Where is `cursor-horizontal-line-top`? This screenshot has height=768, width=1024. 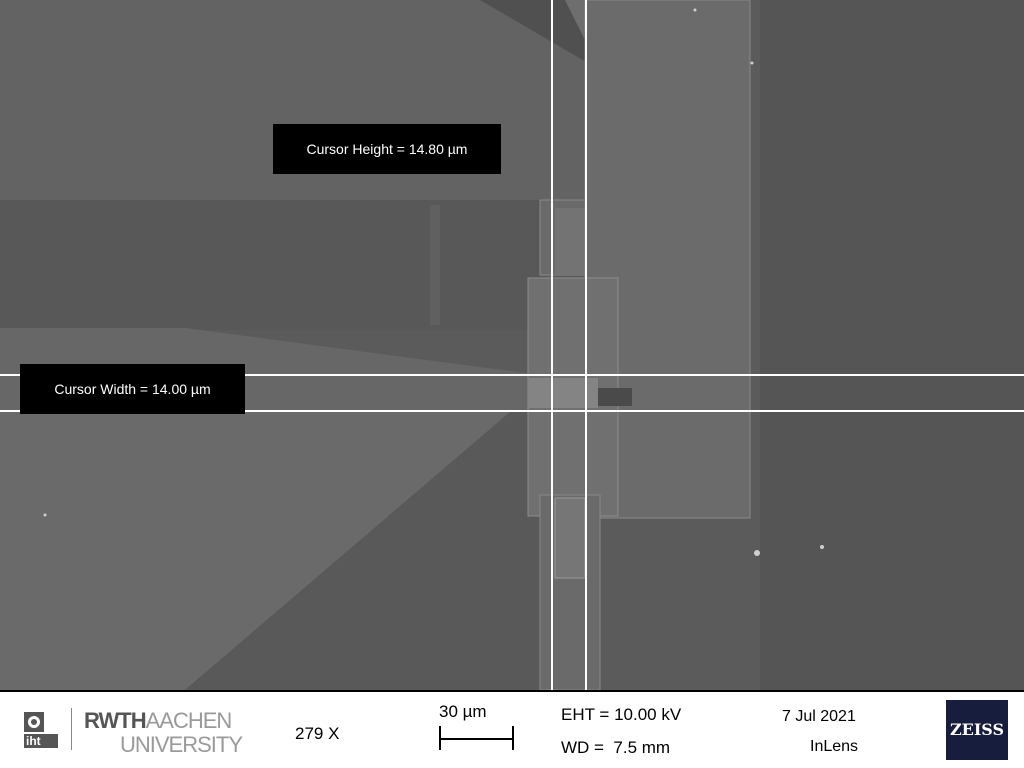
cursor-horizontal-line-top is located at coordinates (512, 375).